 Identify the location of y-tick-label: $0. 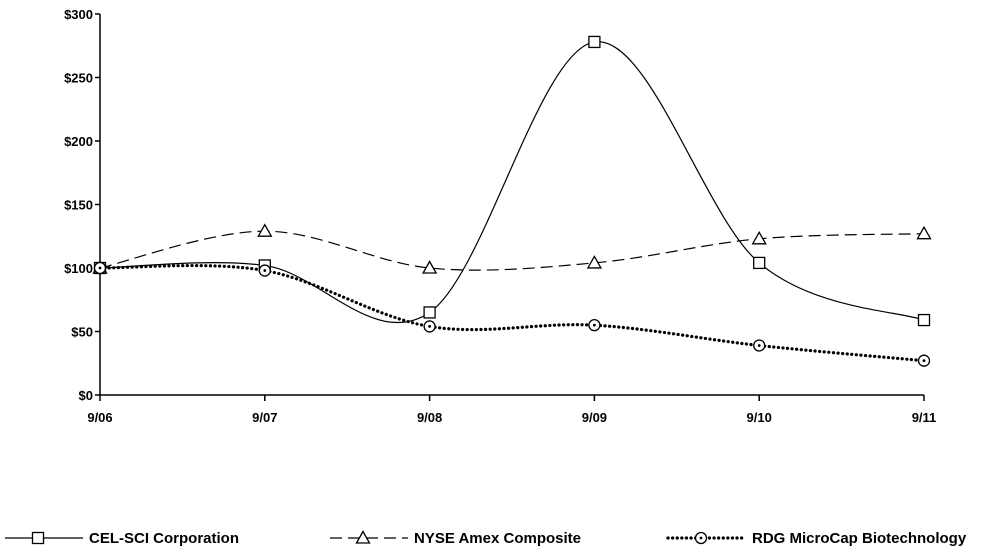
(86, 395).